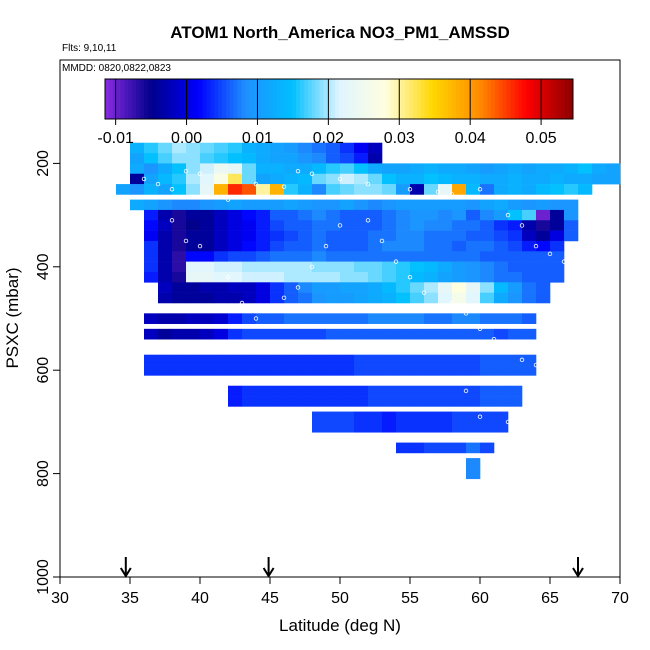  I want to click on y-tick-label: 200, so click(43, 163).